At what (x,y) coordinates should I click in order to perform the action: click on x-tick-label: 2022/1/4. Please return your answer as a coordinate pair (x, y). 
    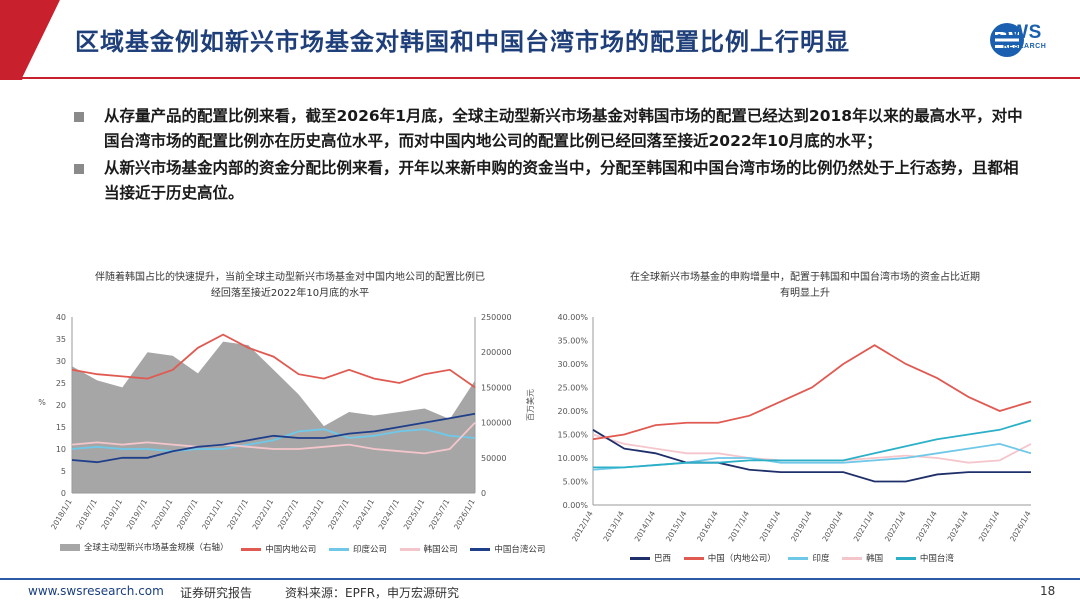
    Looking at the image, I should click on (895, 526).